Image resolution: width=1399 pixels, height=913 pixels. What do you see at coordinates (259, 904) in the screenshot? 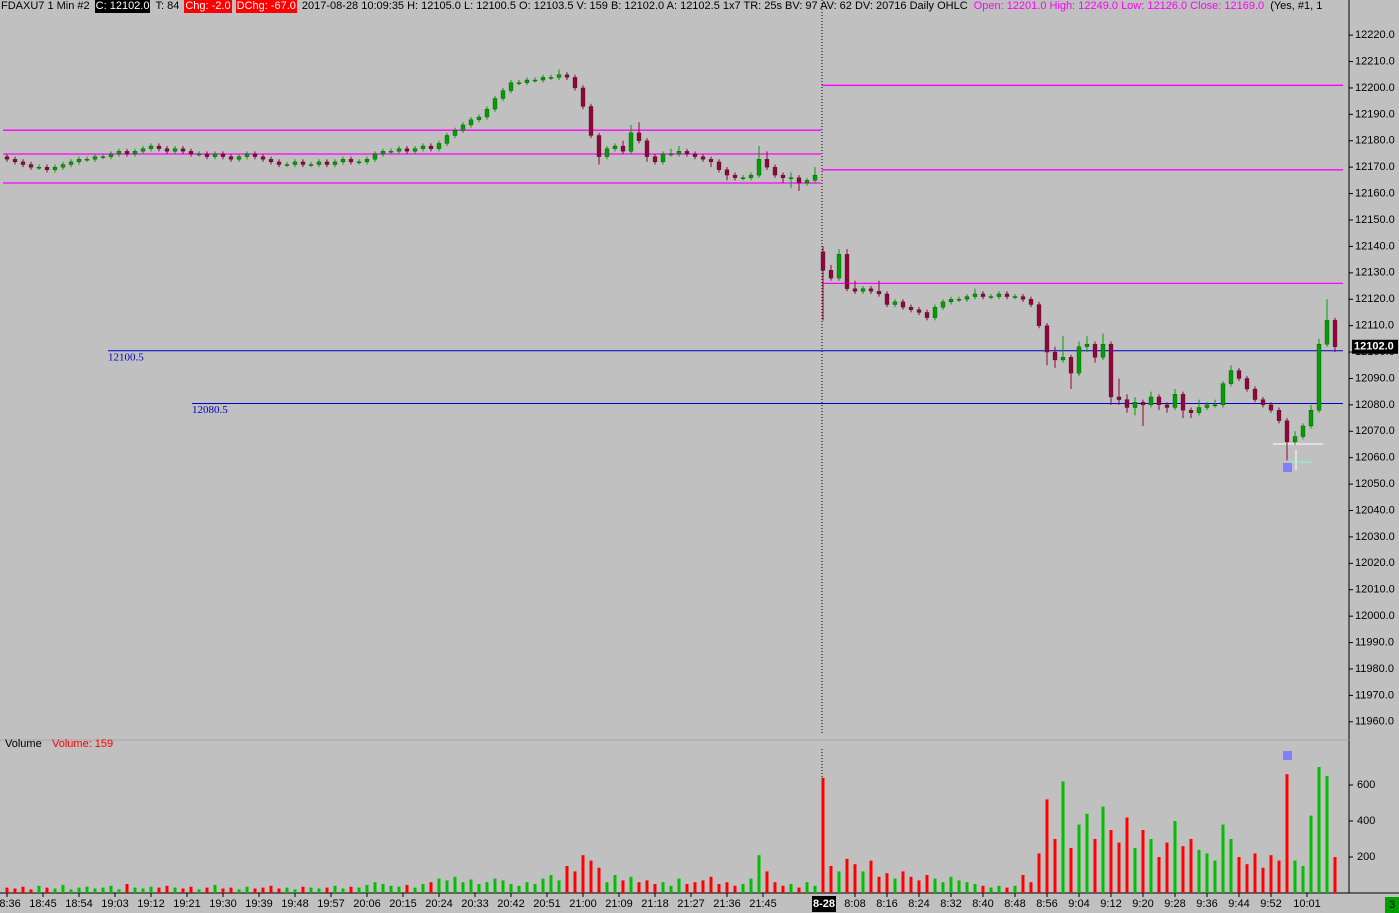
I see `x-tick-label: 19:39` at bounding box center [259, 904].